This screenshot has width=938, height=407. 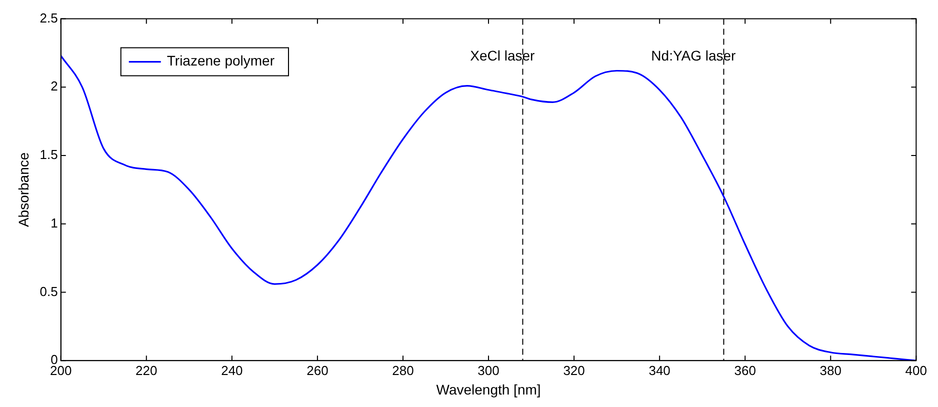 I want to click on y-axis-title: Absorbance, so click(x=23, y=190).